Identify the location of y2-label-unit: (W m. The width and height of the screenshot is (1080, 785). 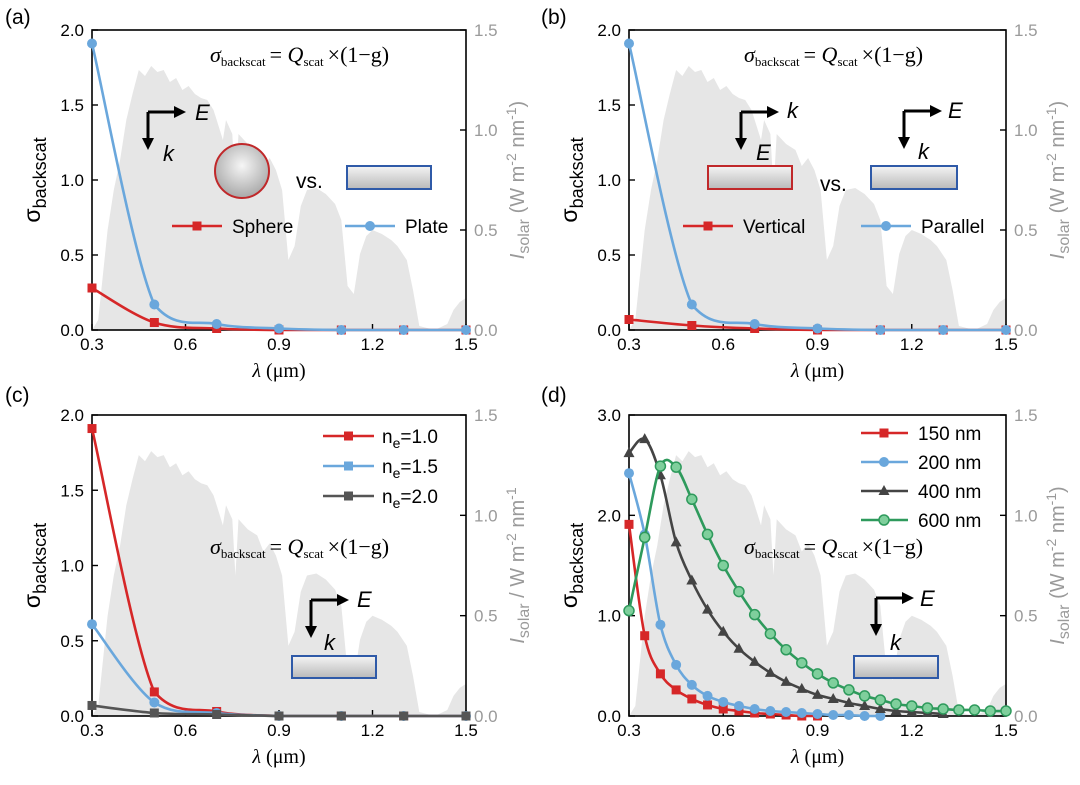
(1058, 577).